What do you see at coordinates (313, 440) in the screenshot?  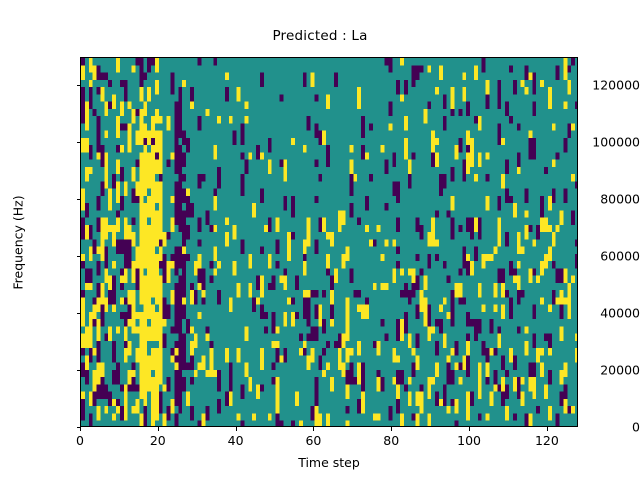 I see `x-tick-label: 60` at bounding box center [313, 440].